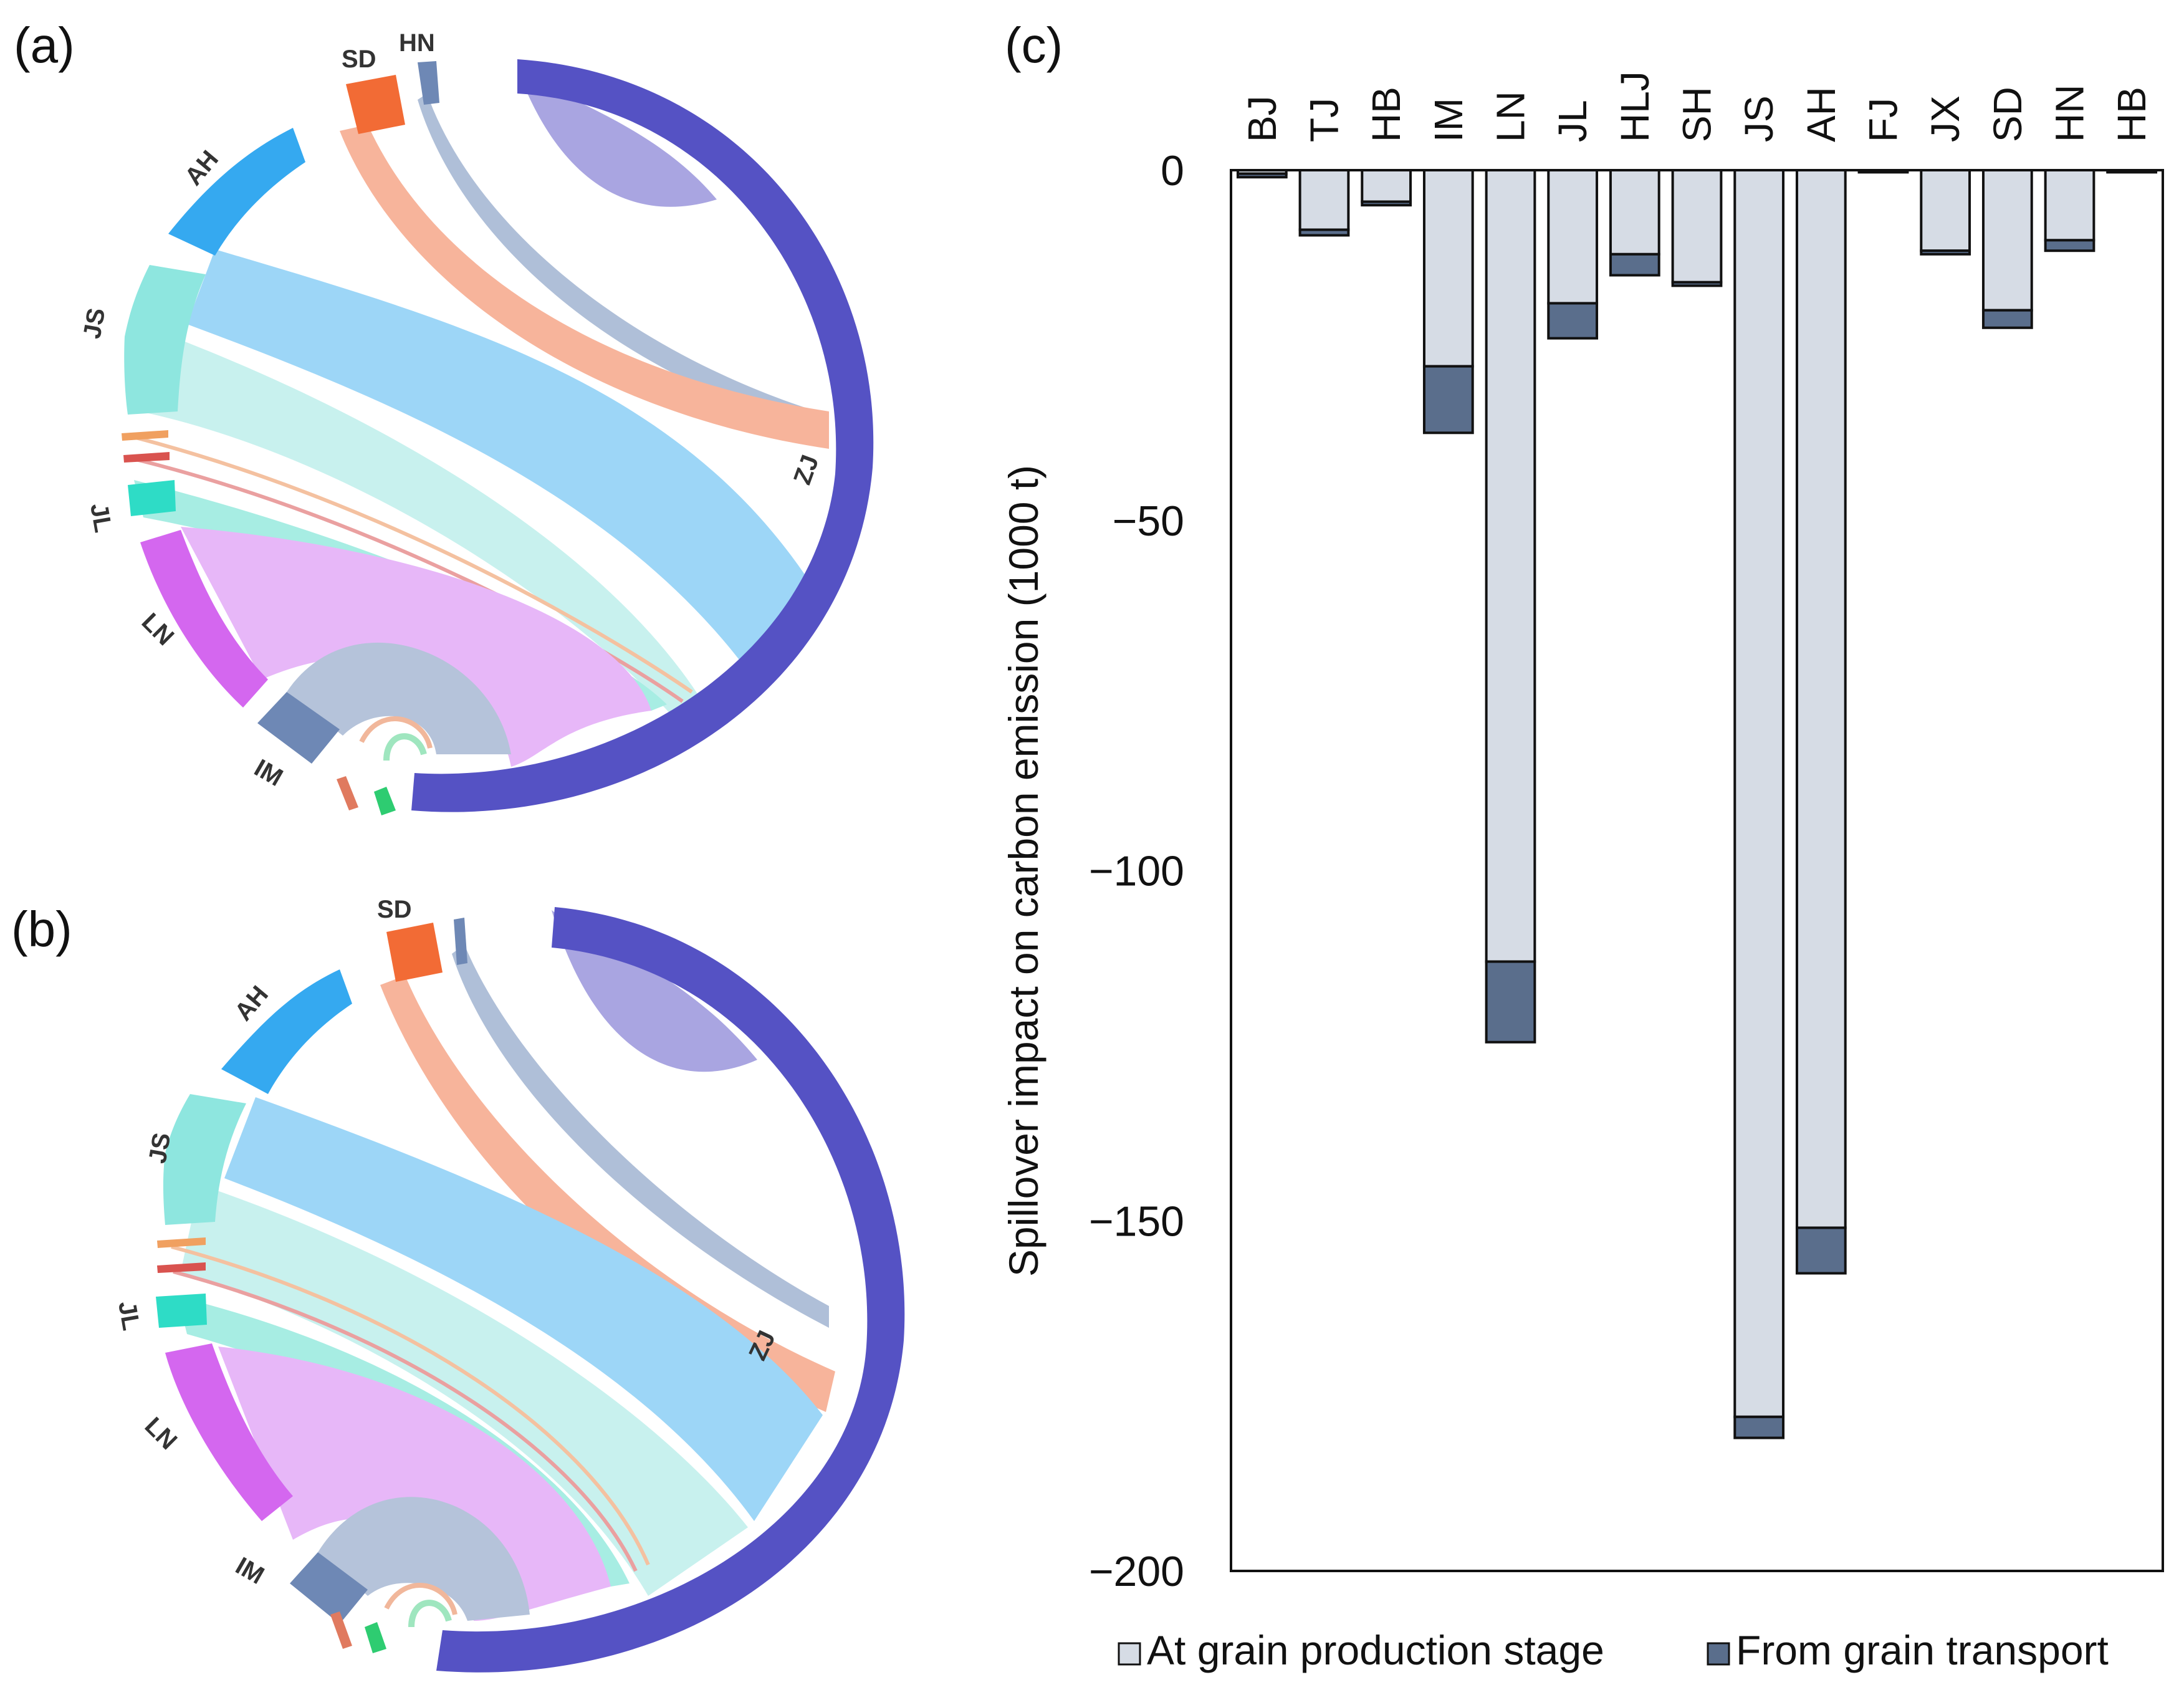  What do you see at coordinates (2008, 114) in the screenshot?
I see `category-label-sd-12: SD` at bounding box center [2008, 114].